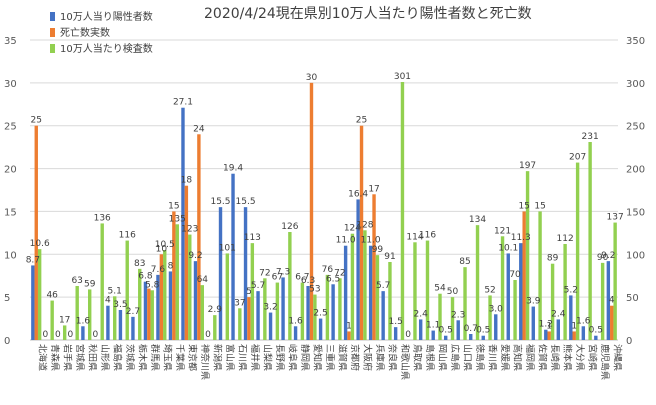 Image resolution: width=656 pixels, height=405 pixels. Describe the element at coordinates (106, 48) in the screenshot. I see `legend-entry: 10万人当たり検査数` at that location.